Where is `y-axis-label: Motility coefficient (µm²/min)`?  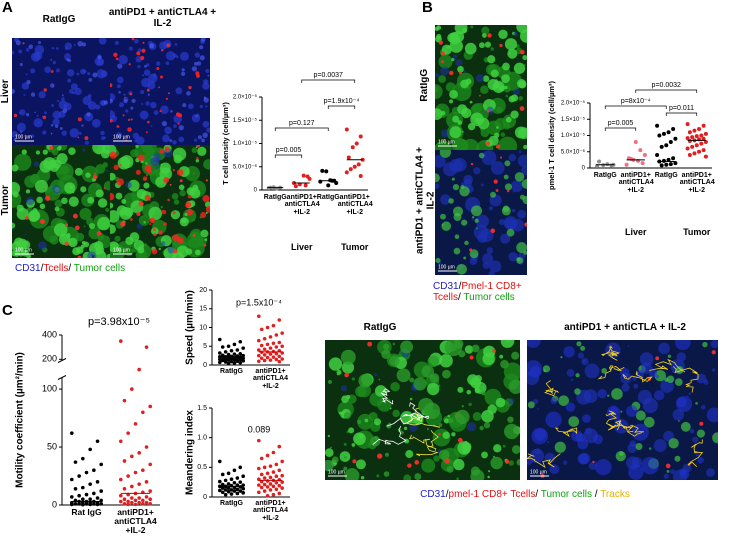 y-axis-label: Motility coefficient (µm²/min) is located at coordinates (20, 420).